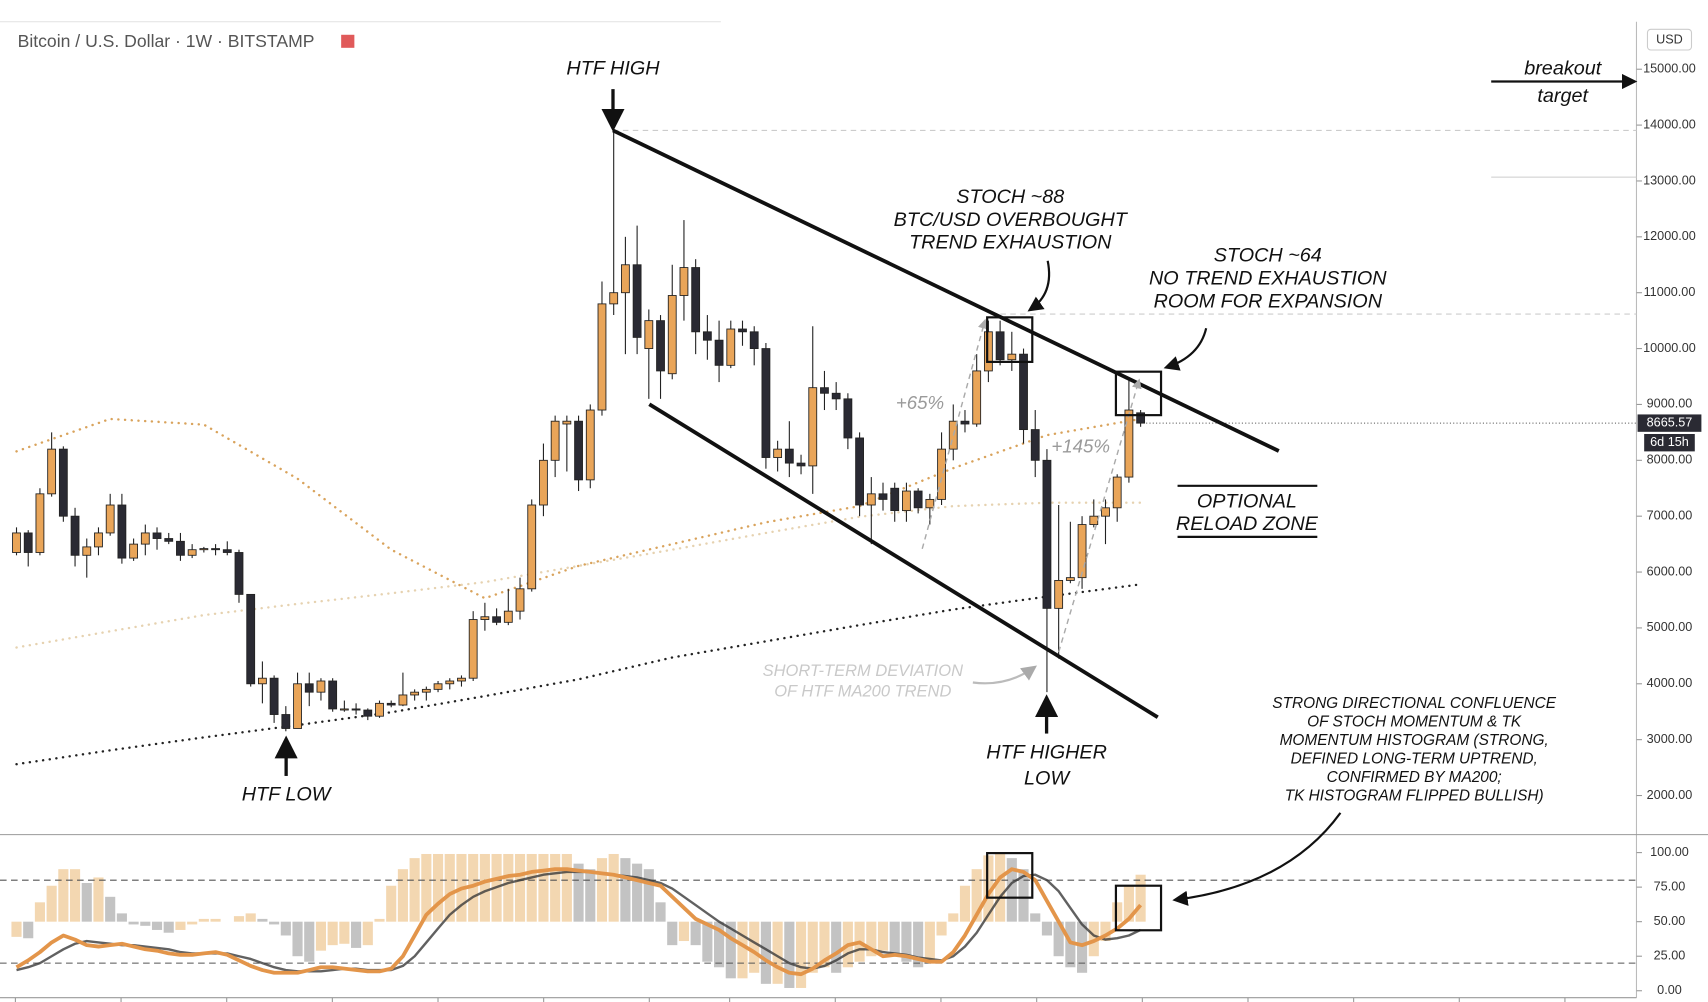 The image size is (1708, 1002). Describe the element at coordinates (1670, 739) in the screenshot. I see `y-tick-label: 3000.00` at that location.